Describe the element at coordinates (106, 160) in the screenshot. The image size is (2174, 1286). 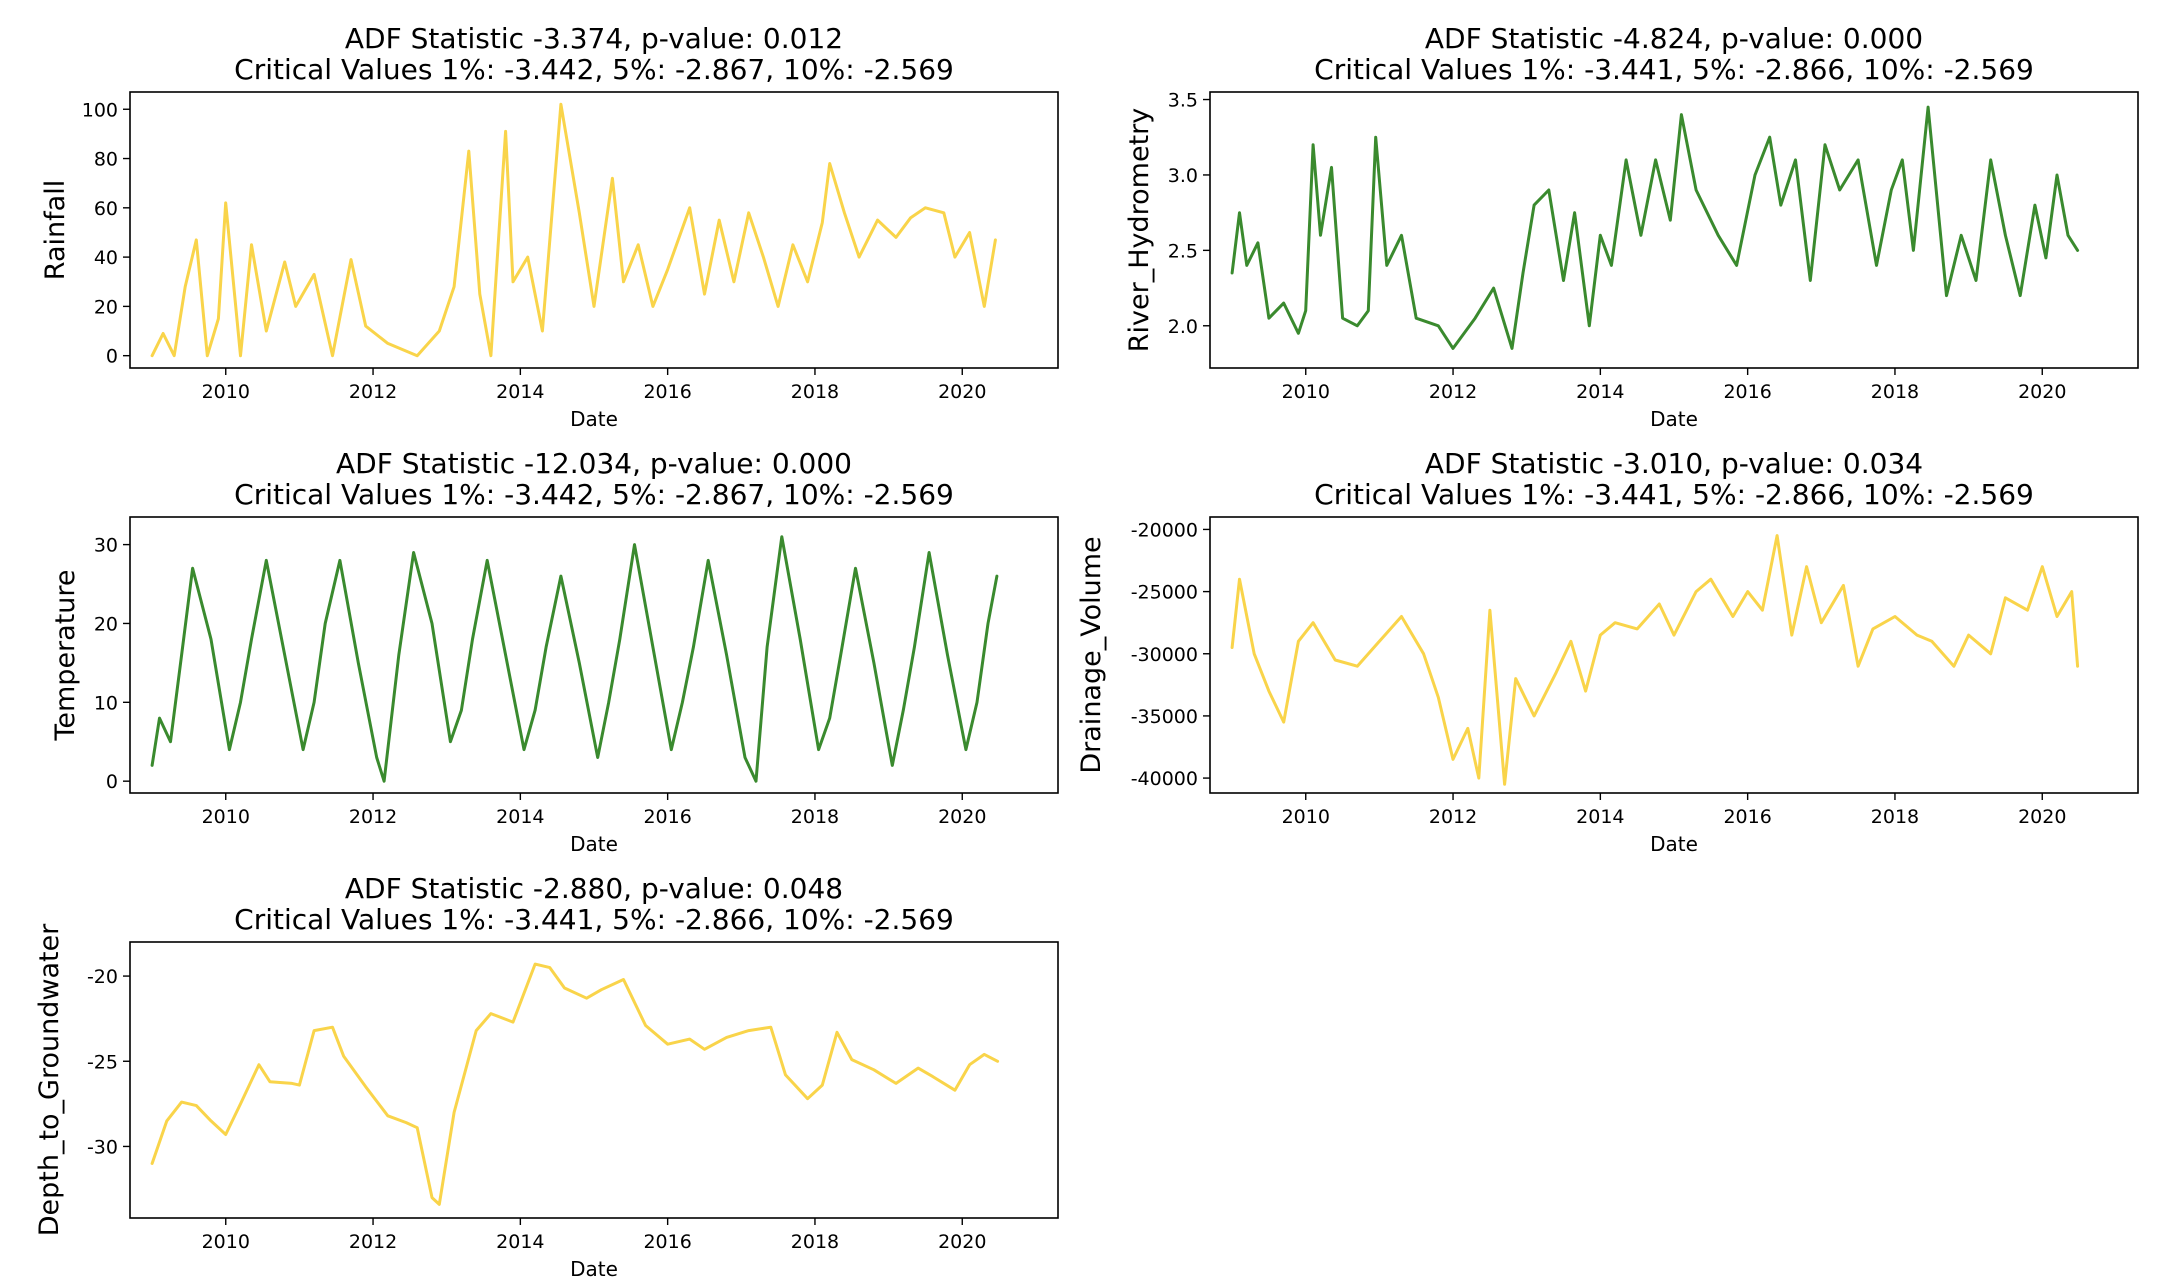
I see `y-tick-label: 80` at that location.